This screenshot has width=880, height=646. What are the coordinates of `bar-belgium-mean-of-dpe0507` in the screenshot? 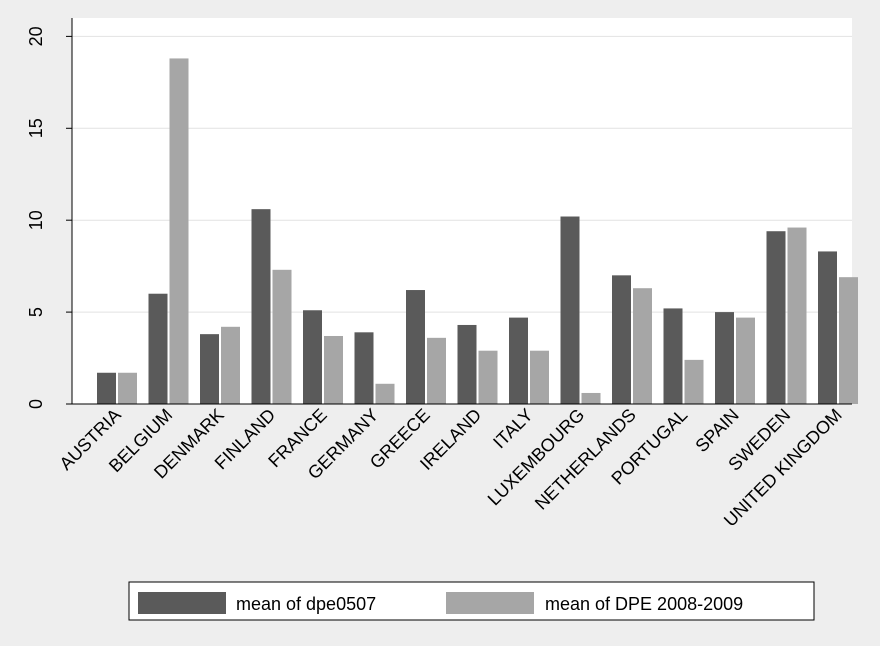 It's located at (158, 348).